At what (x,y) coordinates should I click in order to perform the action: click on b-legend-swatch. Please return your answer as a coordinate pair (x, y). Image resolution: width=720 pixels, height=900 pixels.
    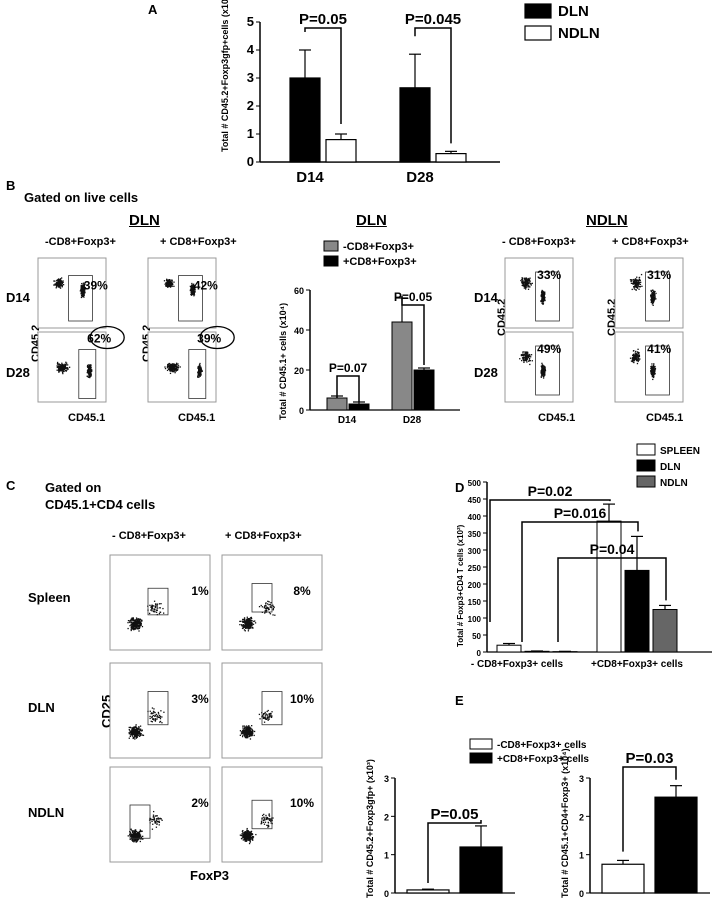
    Looking at the image, I should click on (331, 261).